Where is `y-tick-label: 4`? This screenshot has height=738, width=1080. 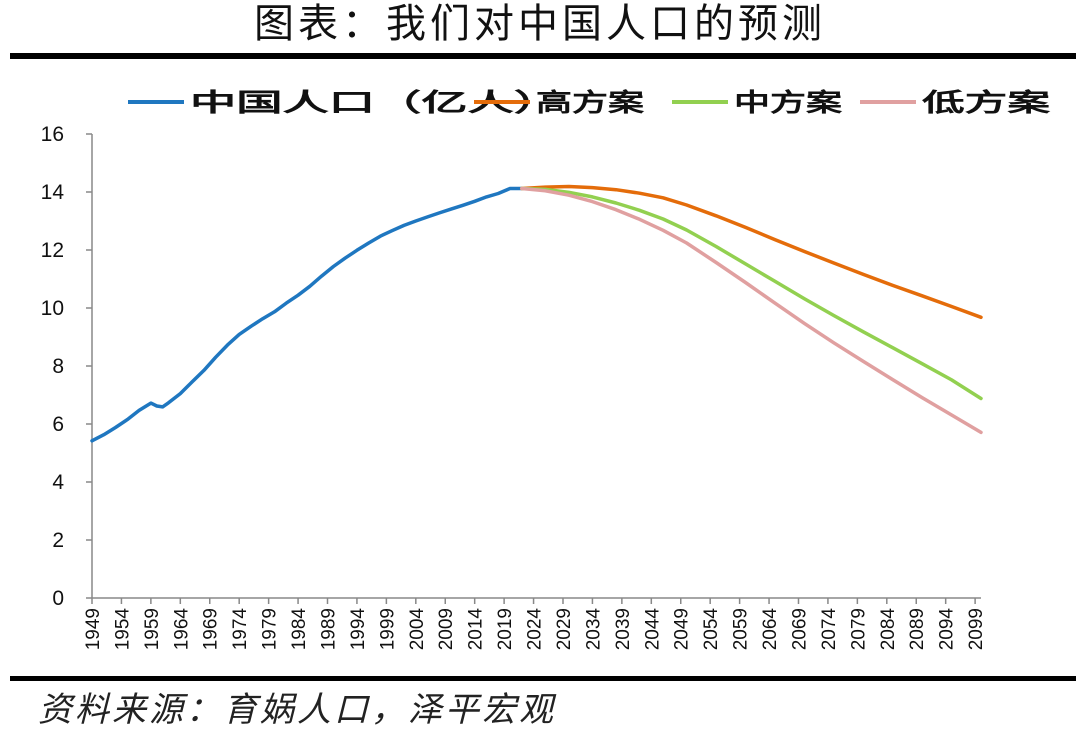 y-tick-label: 4 is located at coordinates (58, 482).